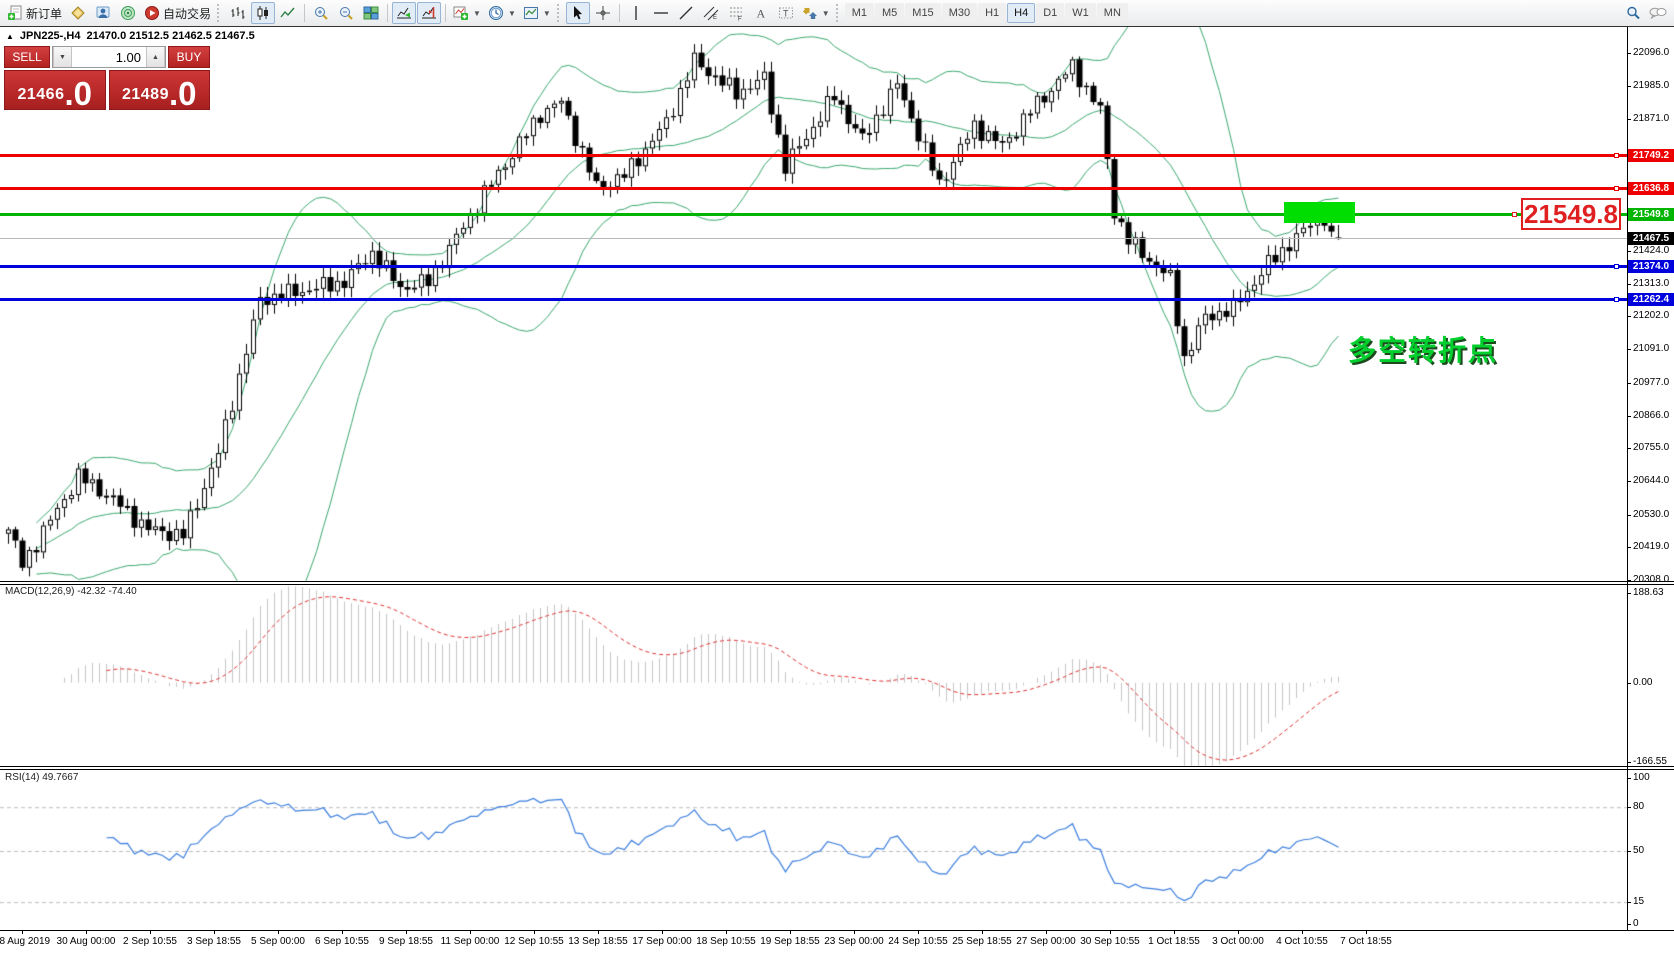  Describe the element at coordinates (346, 13) in the screenshot. I see `zoom-out-button` at that location.